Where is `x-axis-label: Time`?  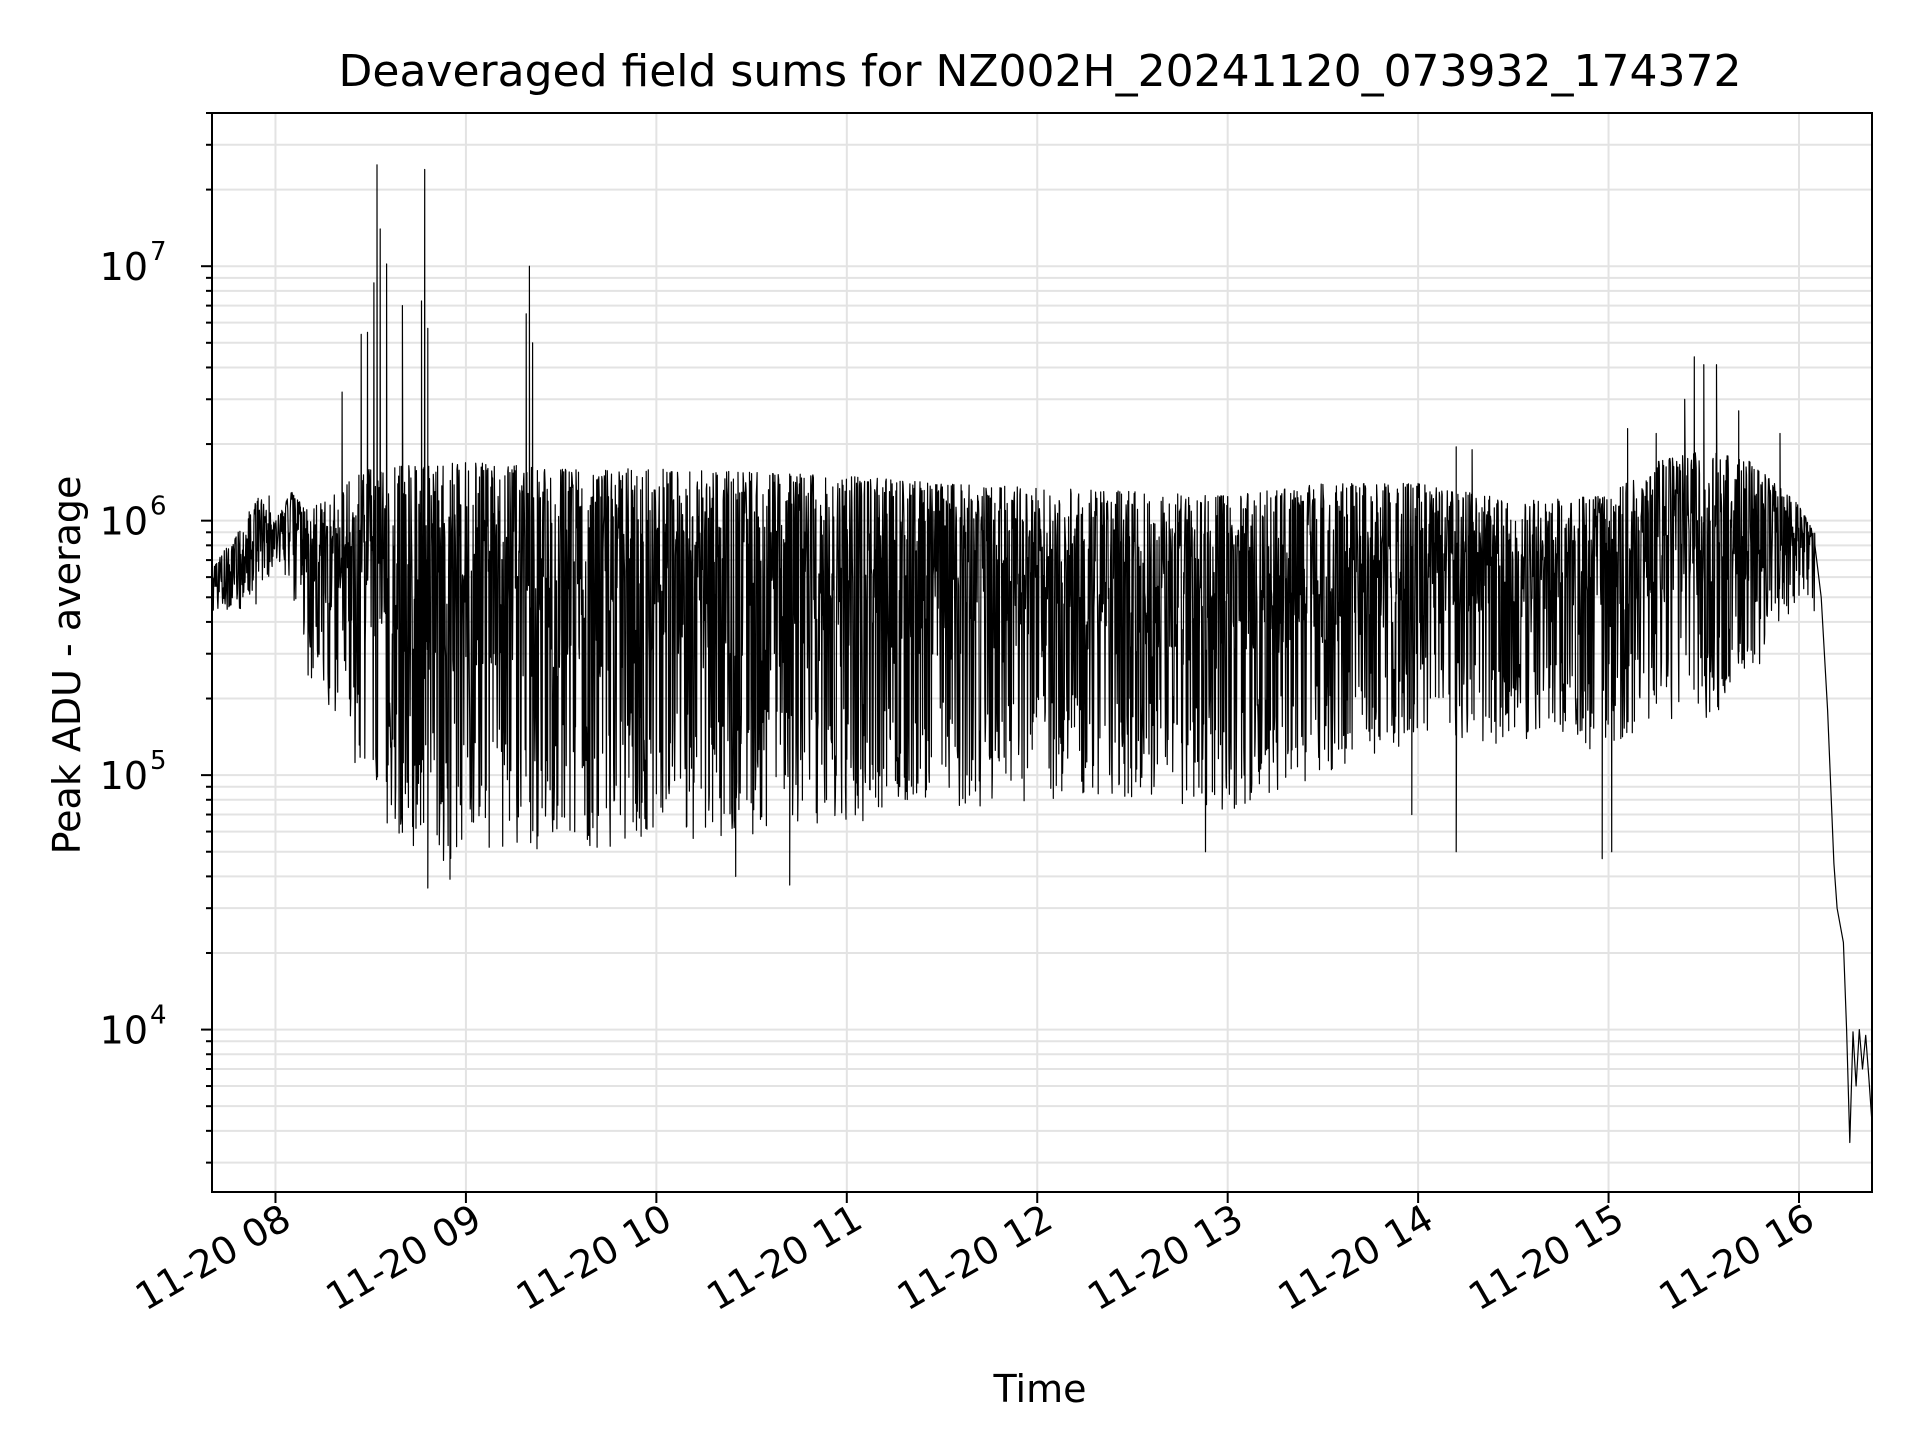 x-axis-label: Time is located at coordinates (1040, 1389).